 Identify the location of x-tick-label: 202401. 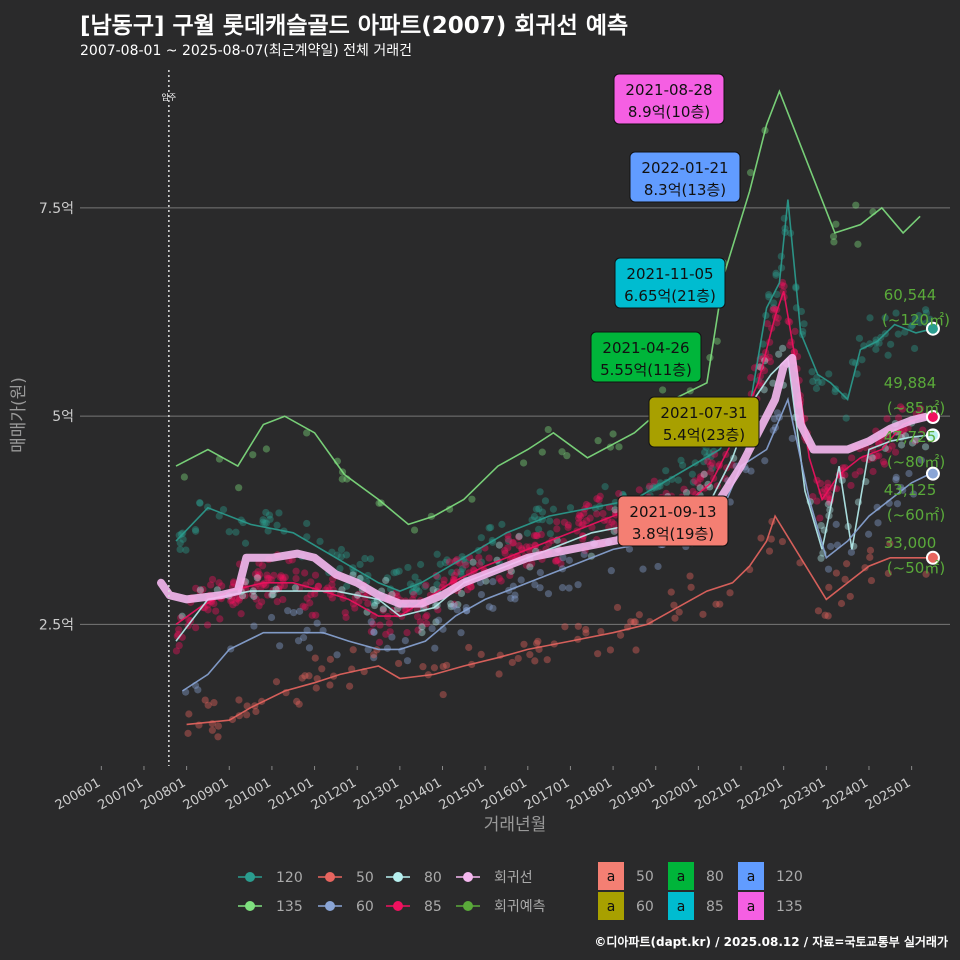
(845, 794).